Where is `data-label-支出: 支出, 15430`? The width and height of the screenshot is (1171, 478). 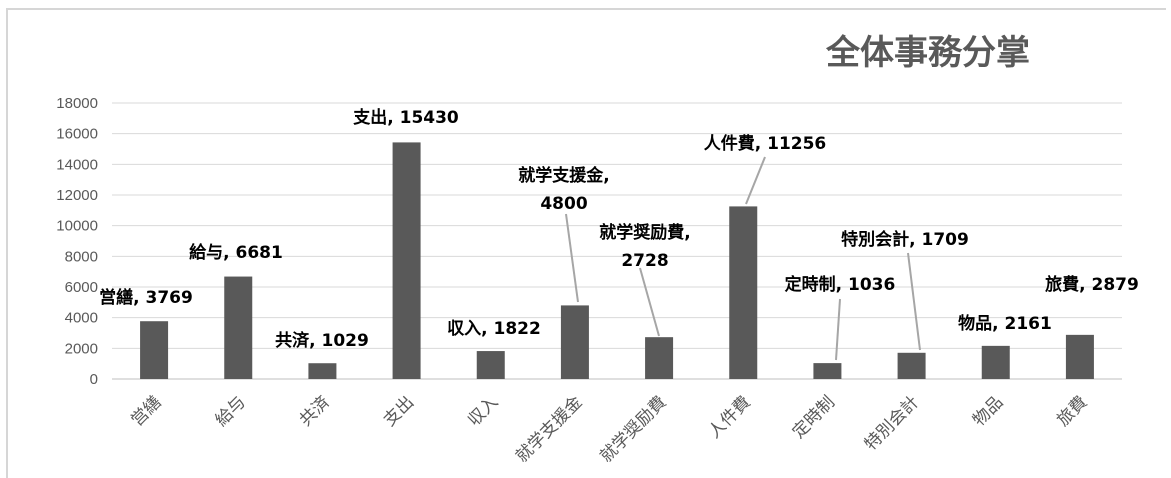
data-label-支出: 支出, 15430 is located at coordinates (406, 117).